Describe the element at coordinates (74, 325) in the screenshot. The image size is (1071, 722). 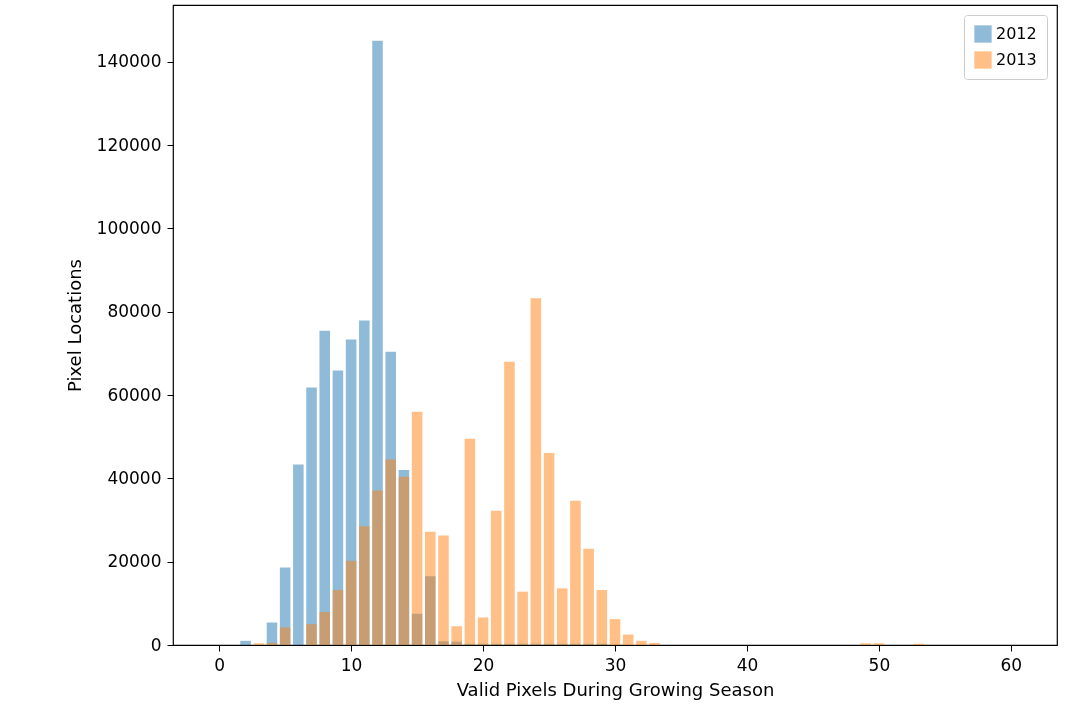
I see `y-axis-title: Pixel Locations` at that location.